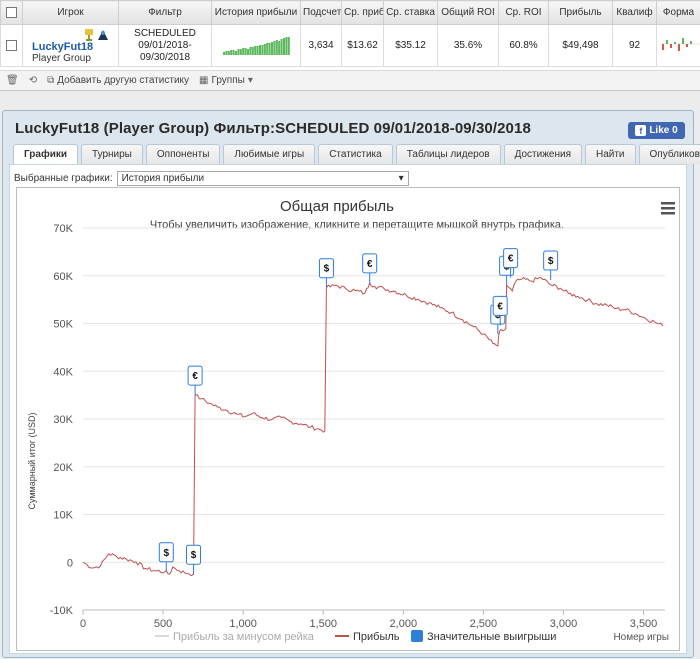  Describe the element at coordinates (468, 12) in the screenshot. I see `header-total-roi: Общий ROI` at that location.